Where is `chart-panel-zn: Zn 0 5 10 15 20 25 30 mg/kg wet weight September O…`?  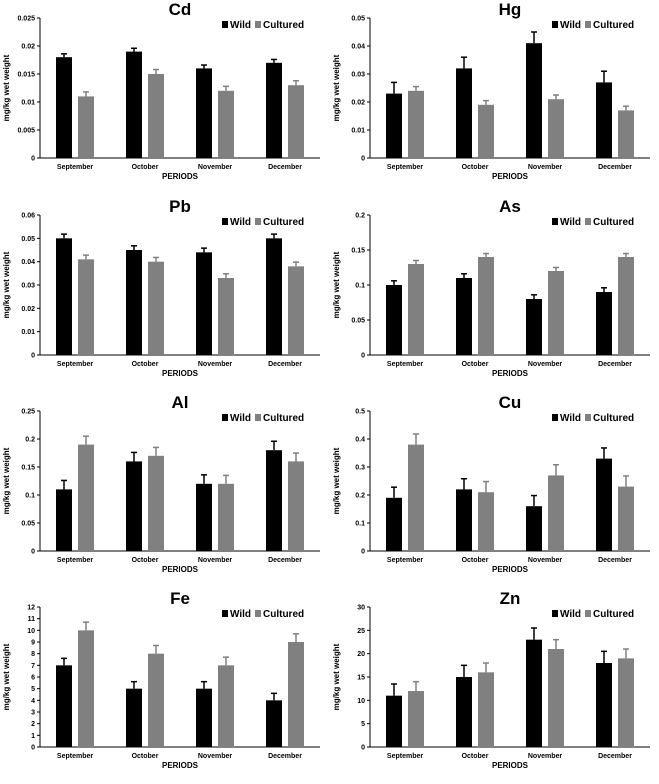 chart-panel-zn: Zn 0 5 10 15 20 25 30 mg/kg wet weight September O… is located at coordinates (494, 686).